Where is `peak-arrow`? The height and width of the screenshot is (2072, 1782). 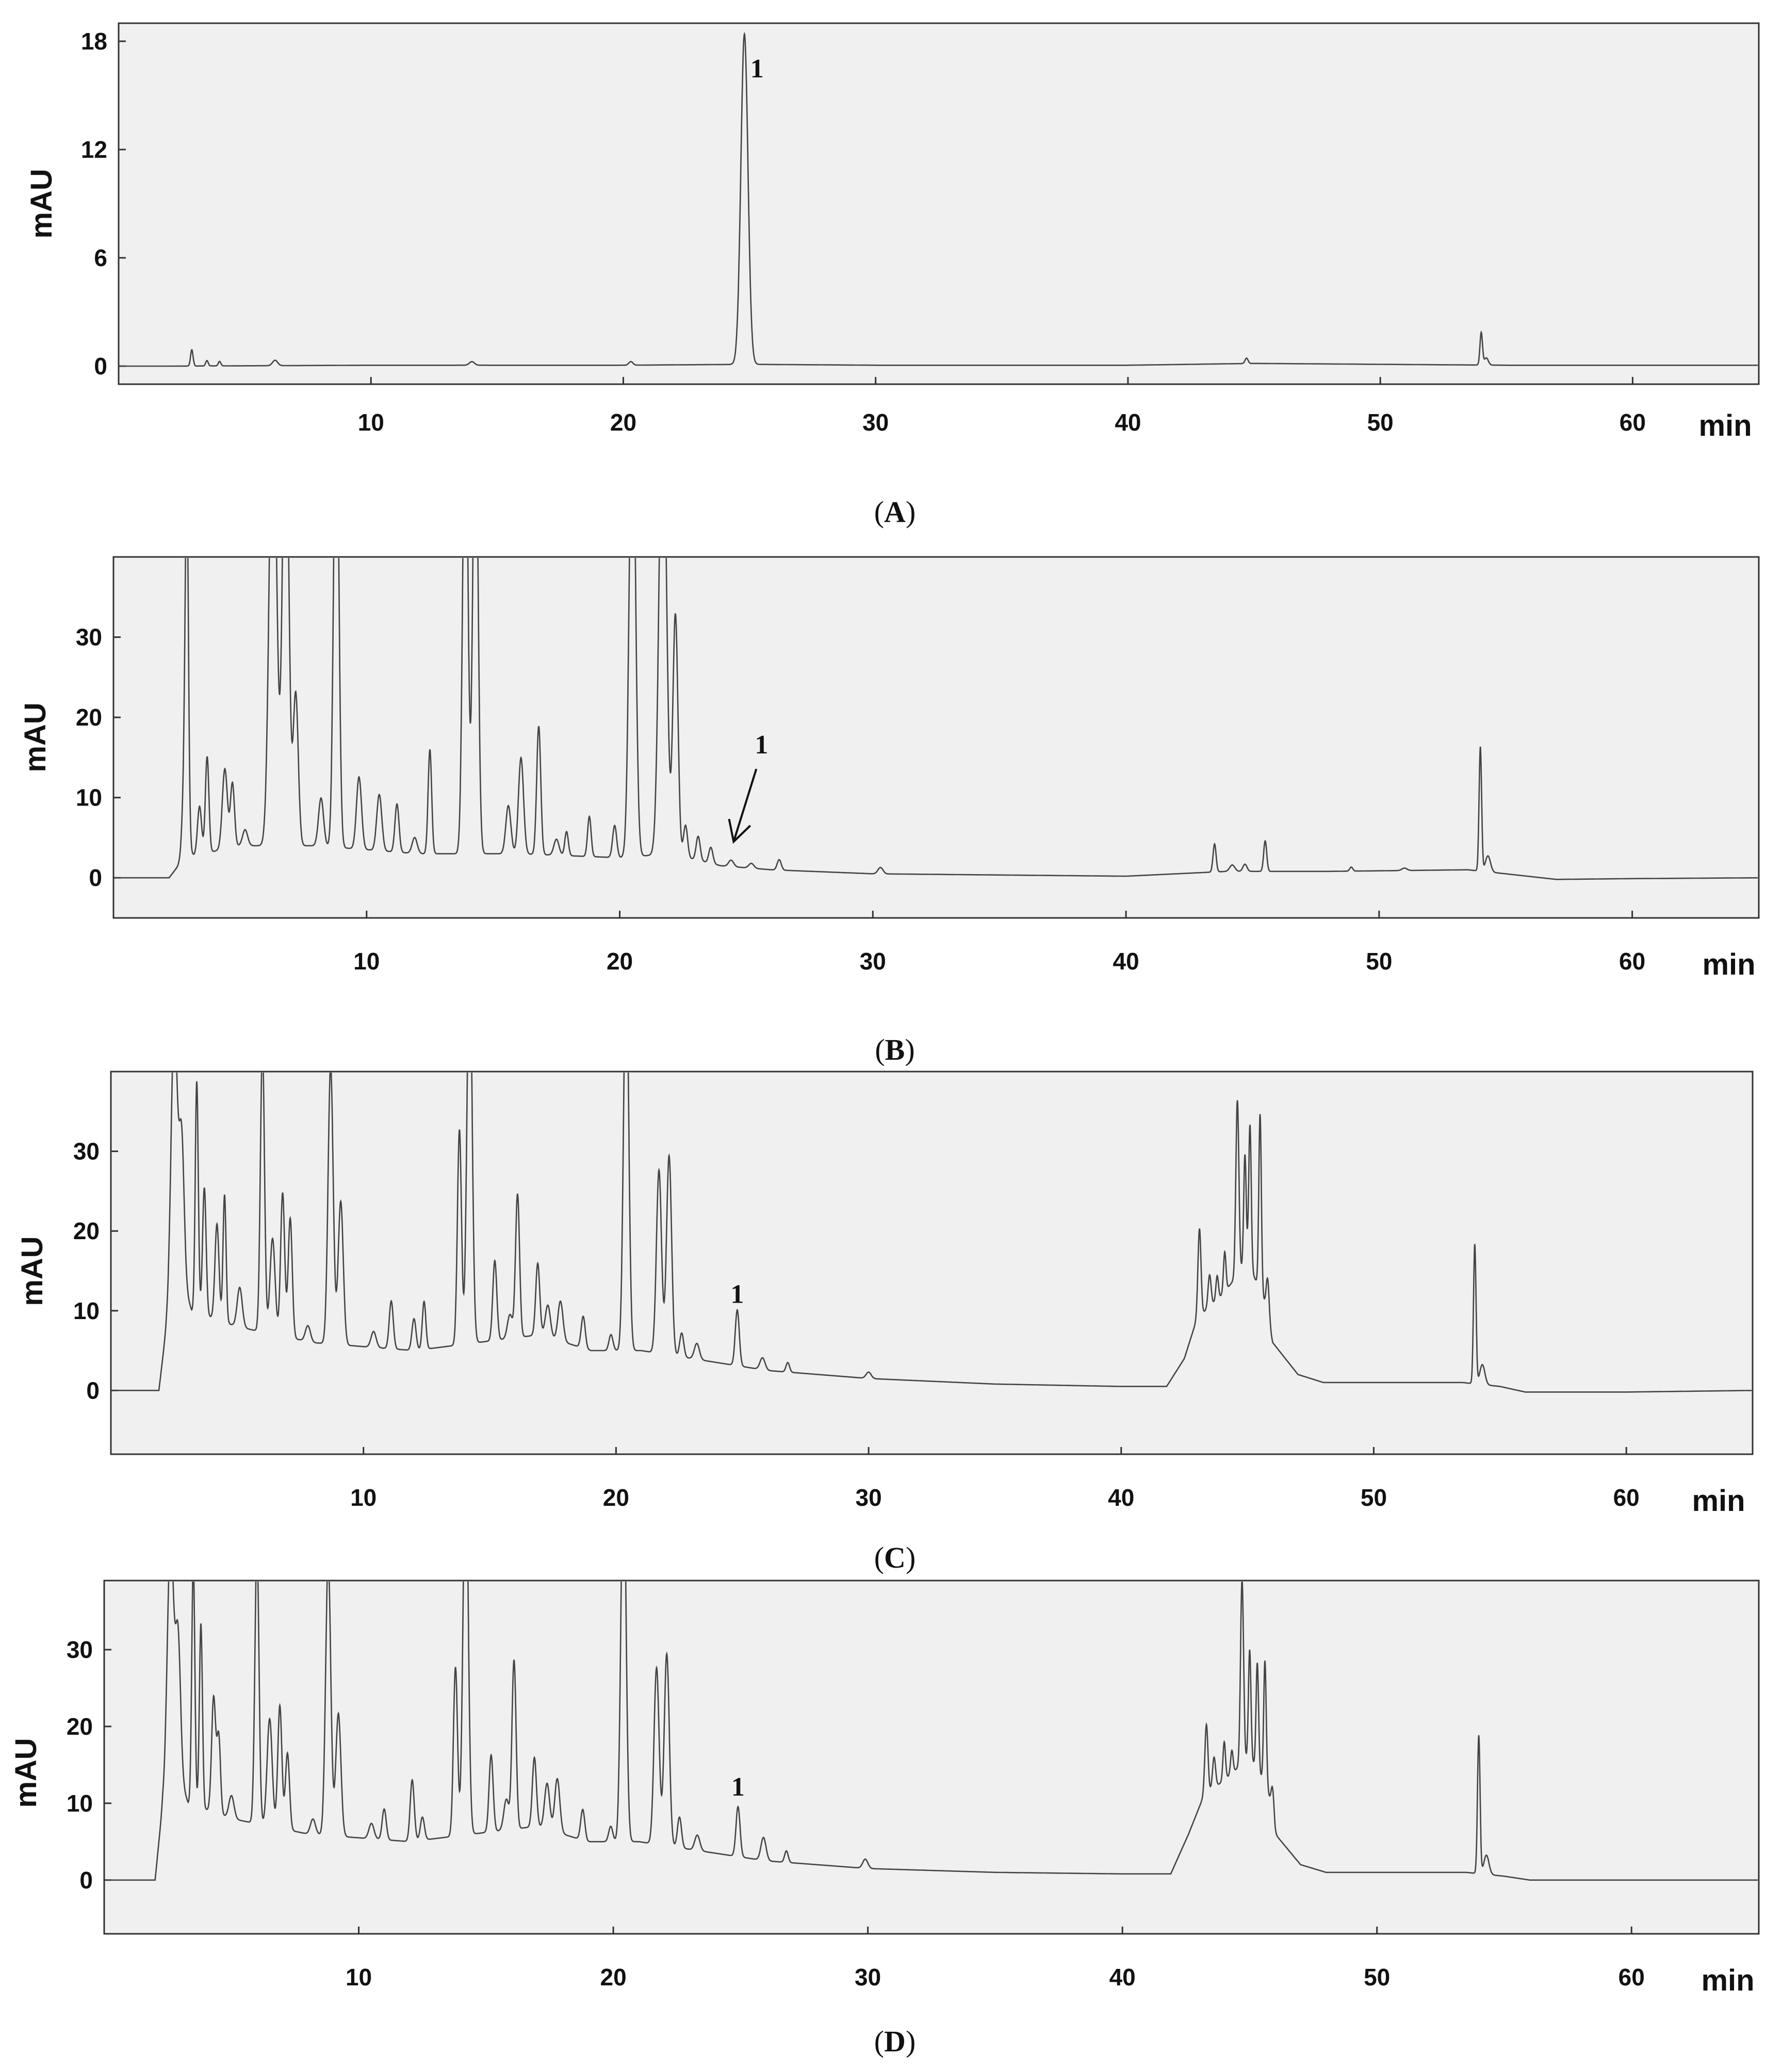 peak-arrow is located at coordinates (745, 805).